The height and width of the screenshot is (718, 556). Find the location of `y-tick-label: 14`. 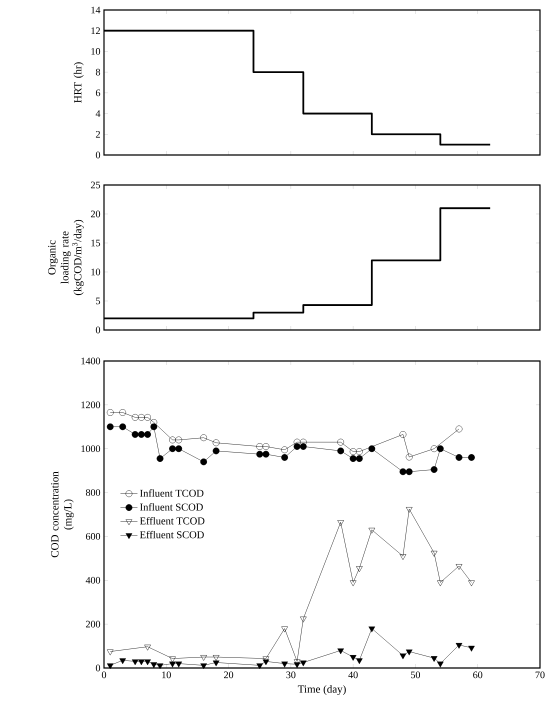

y-tick-label: 14 is located at coordinates (95, 10).